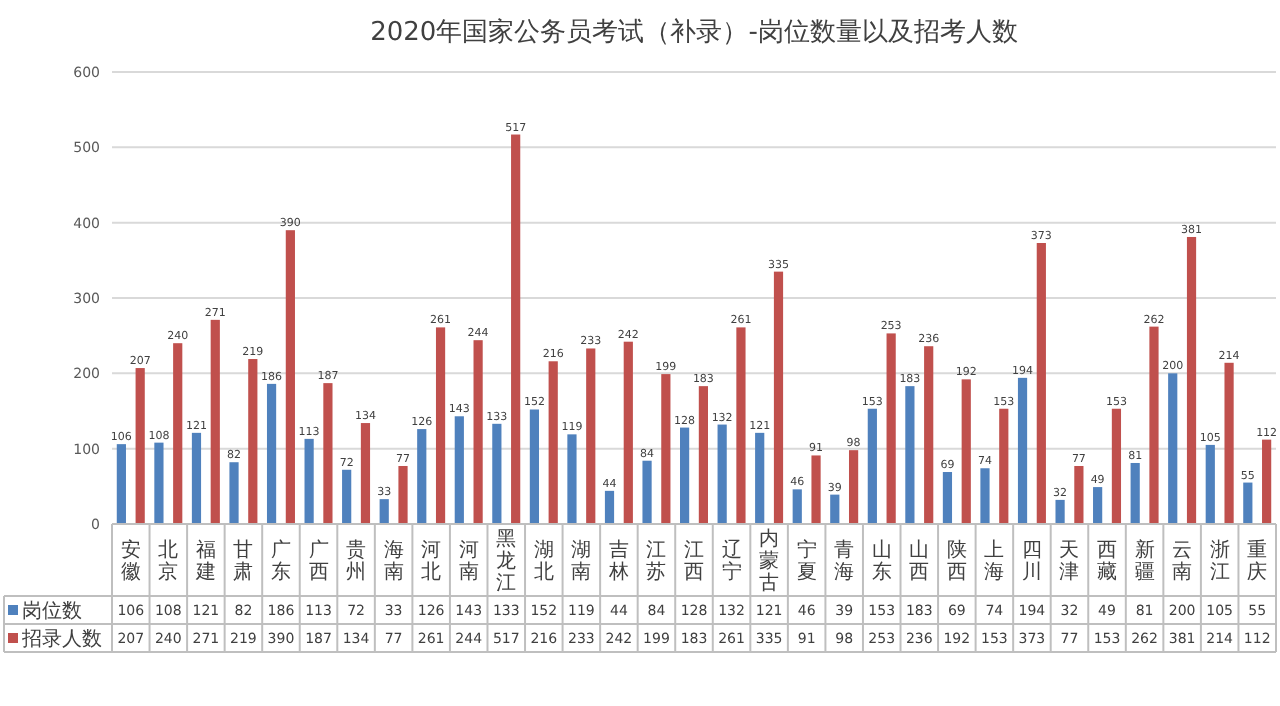 This screenshot has height=706, width=1280. I want to click on x-tick-label: 海南, so click(393, 561).